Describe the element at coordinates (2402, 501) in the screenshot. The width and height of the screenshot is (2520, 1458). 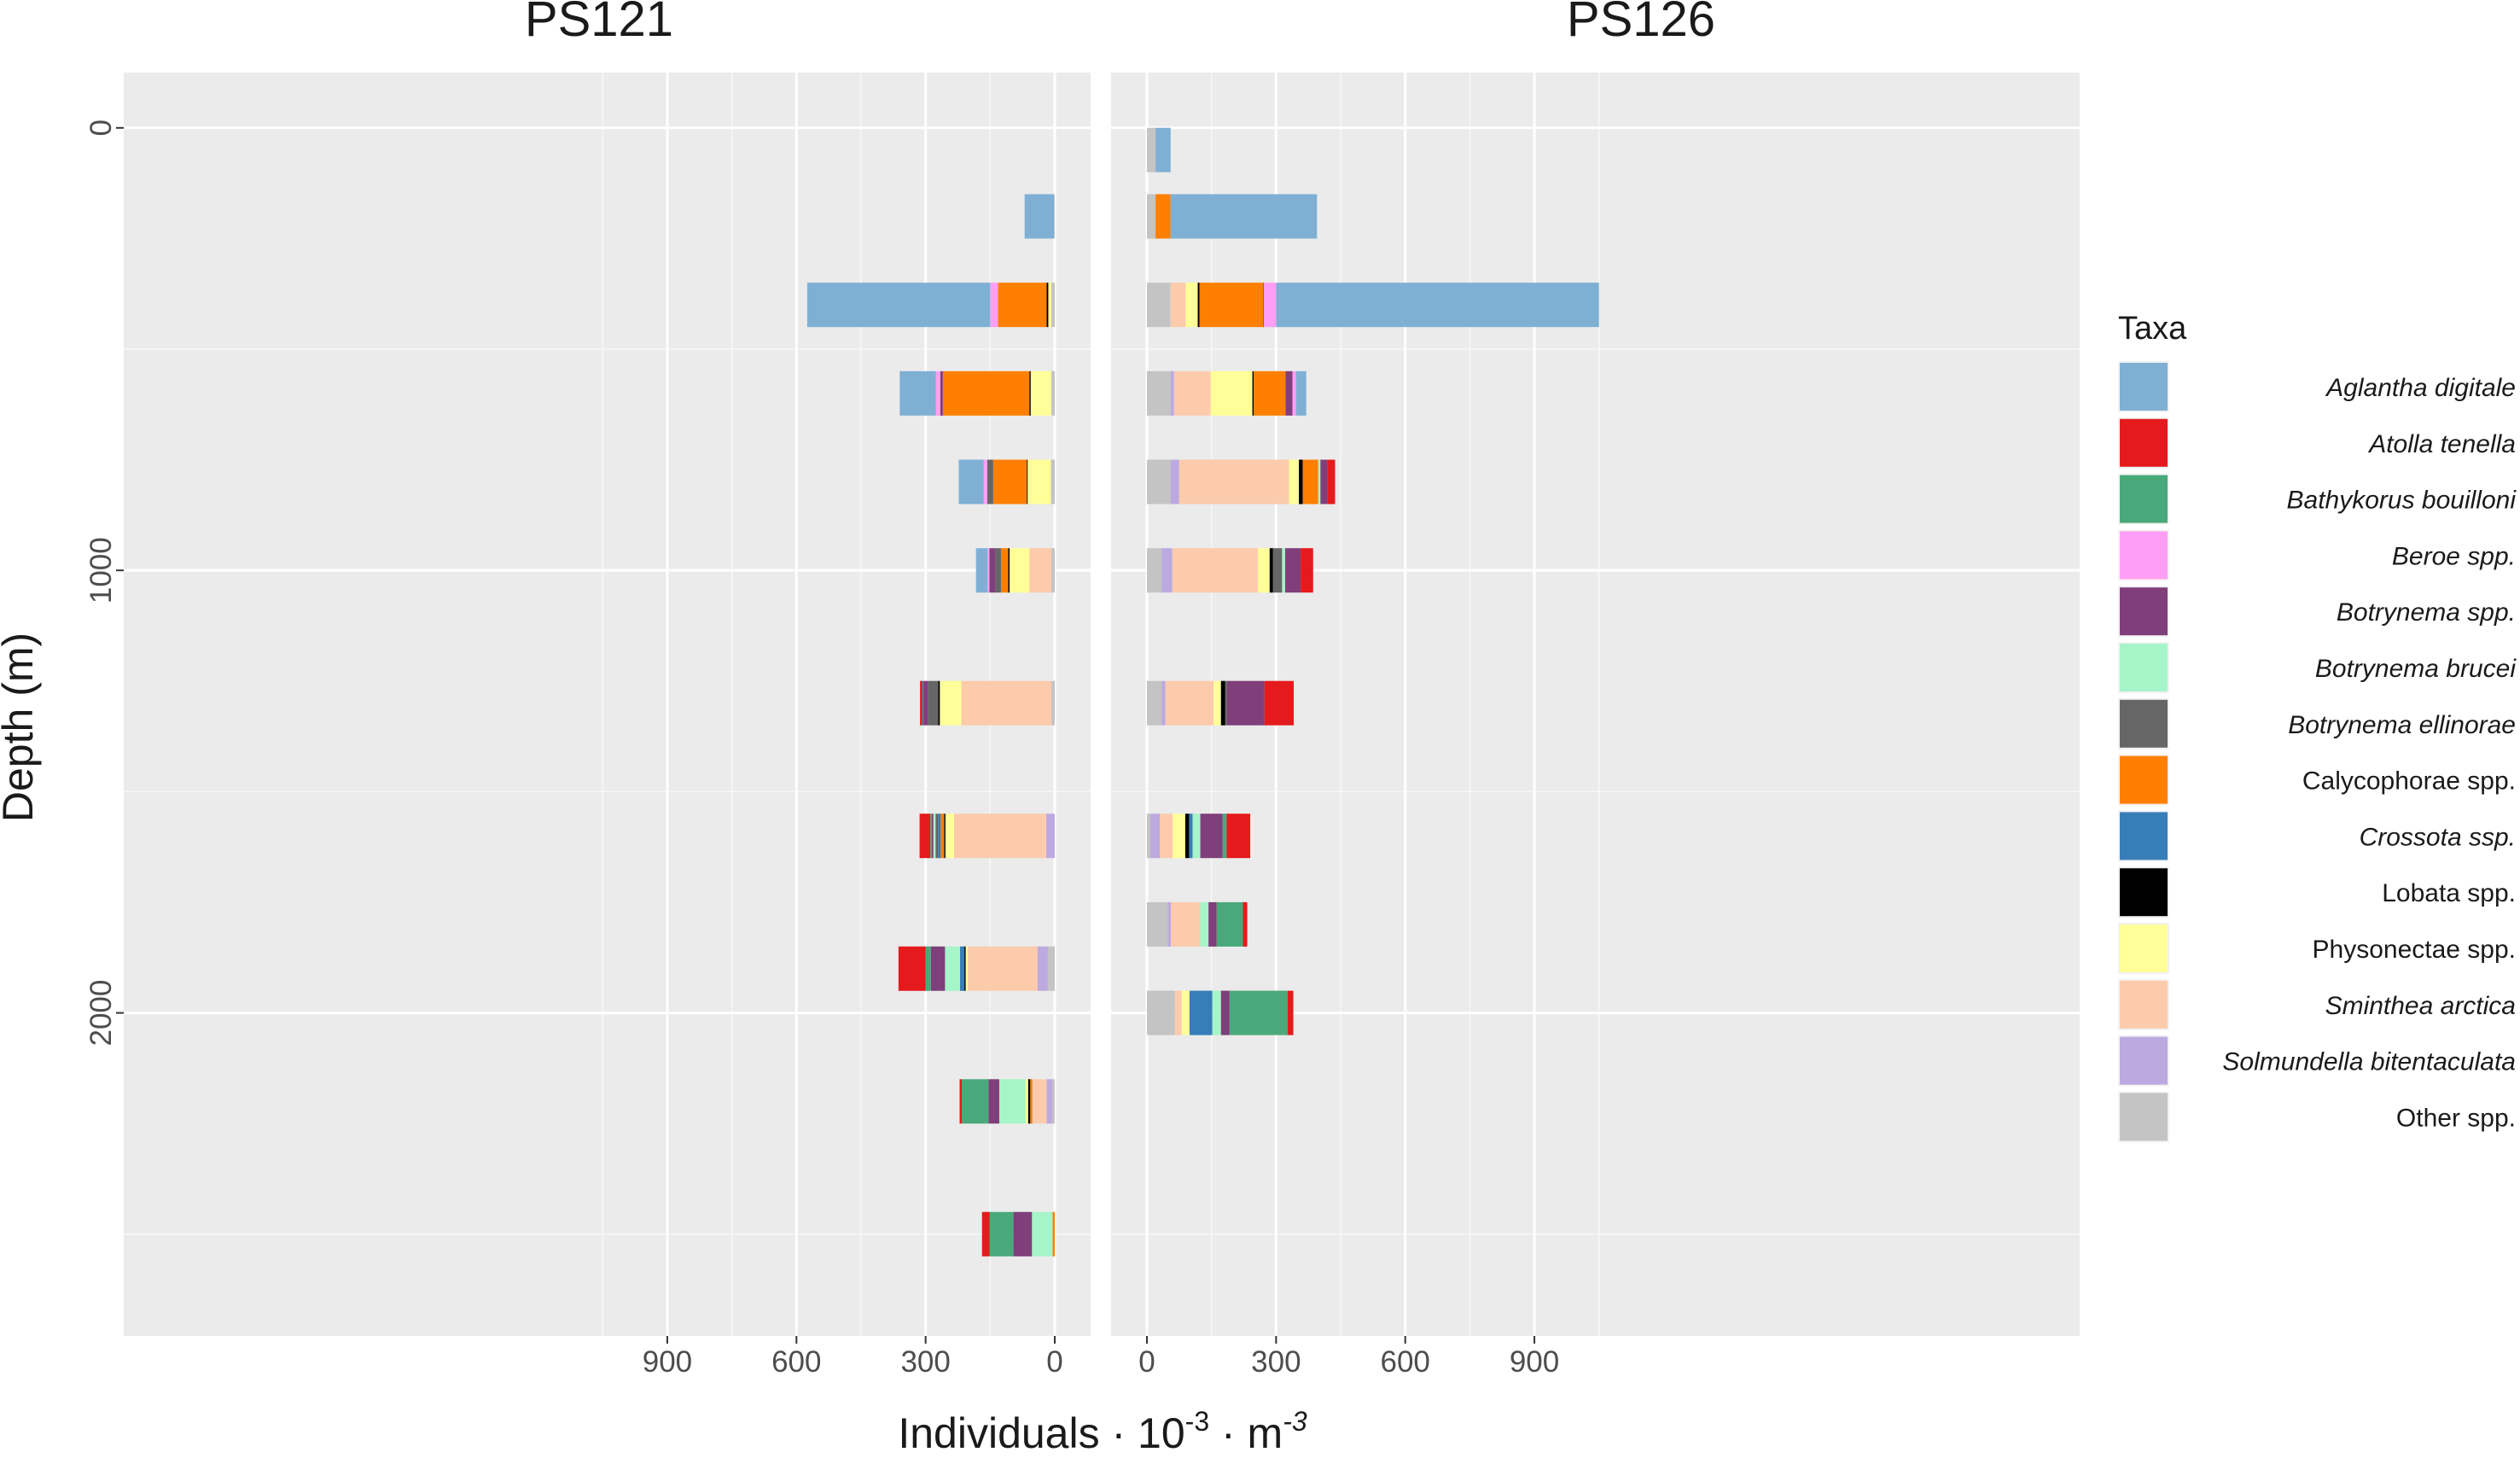
I see `legend-label: Bathykorus bouilloni` at that location.